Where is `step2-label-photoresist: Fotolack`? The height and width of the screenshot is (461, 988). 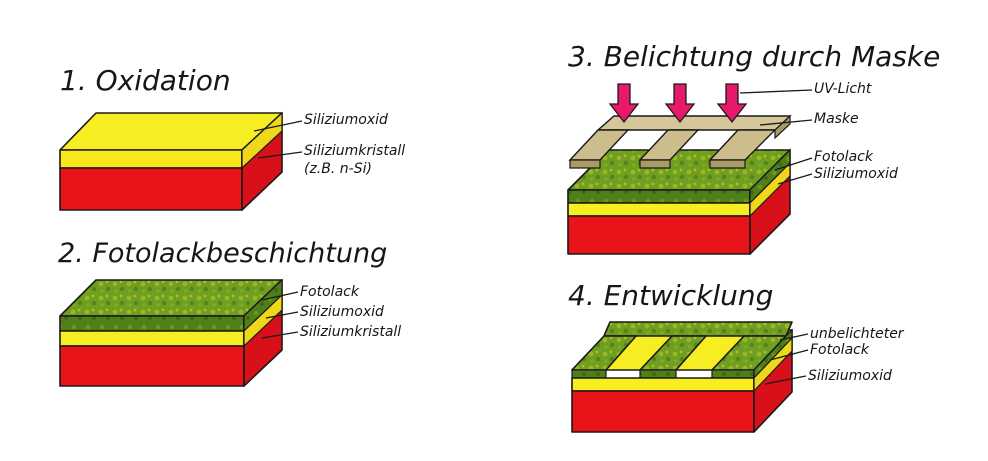
step2-label-photoresist: Fotolack is located at coordinates (330, 292).